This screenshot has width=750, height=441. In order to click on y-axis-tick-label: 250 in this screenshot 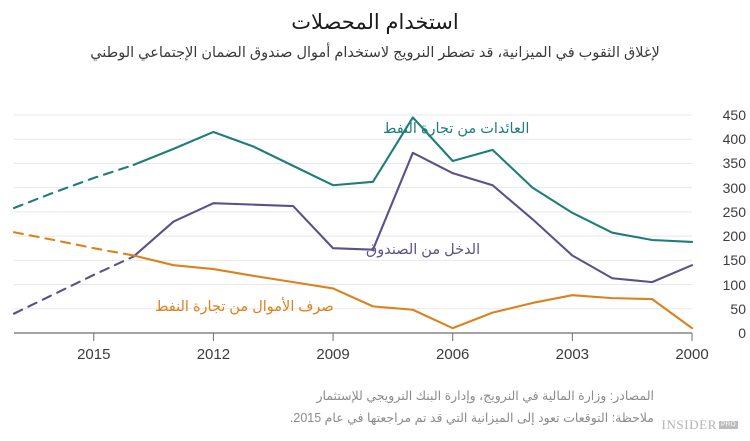, I will do `click(734, 211)`.